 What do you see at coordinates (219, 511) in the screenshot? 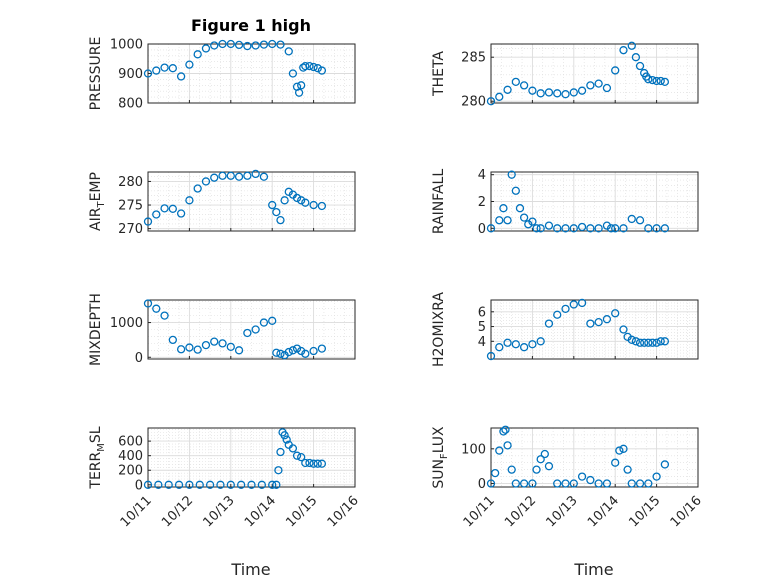
I see `x-tick-label: 10/13` at bounding box center [219, 511].